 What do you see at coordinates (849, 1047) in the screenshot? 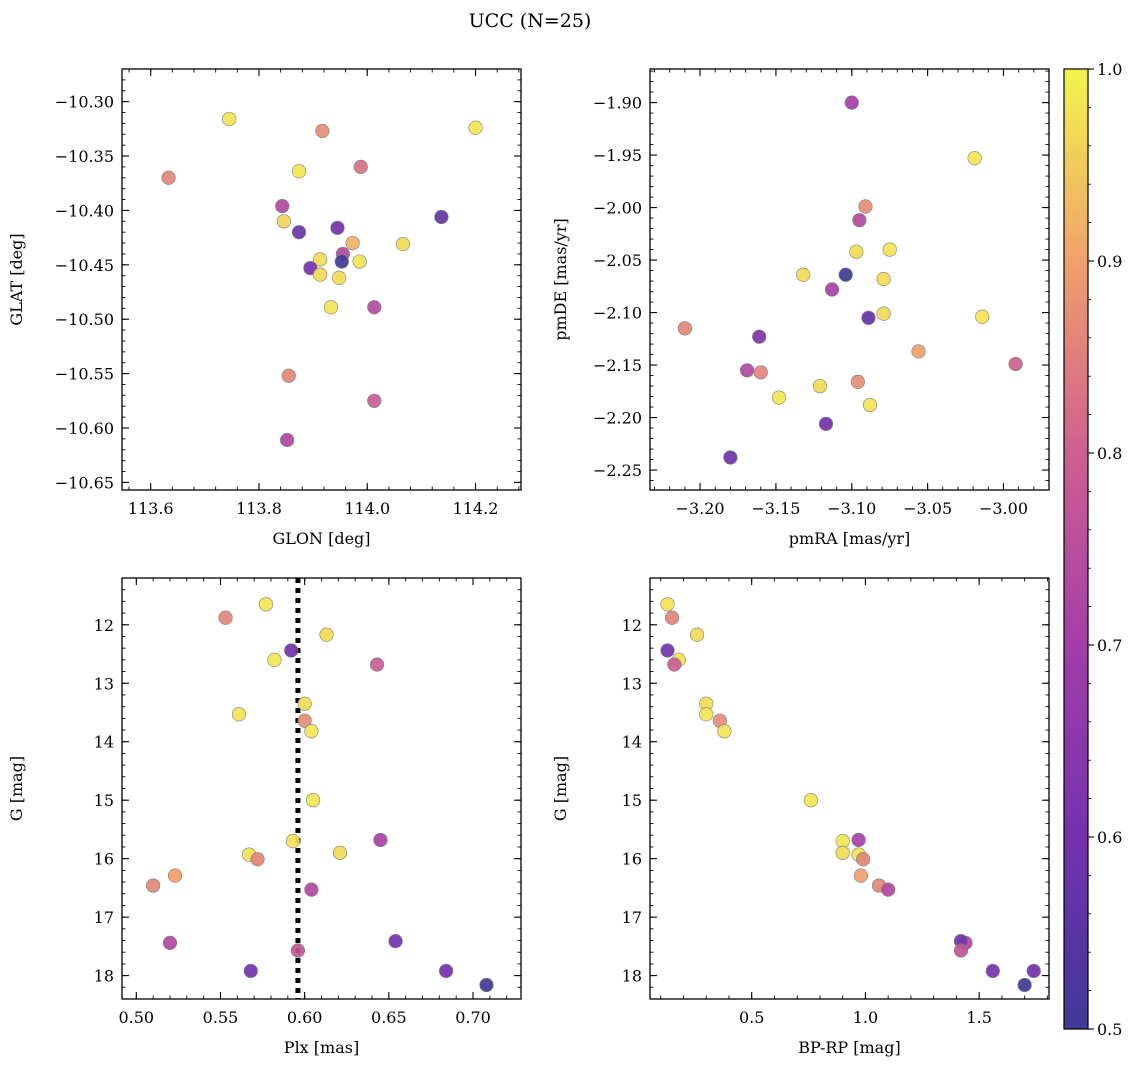
I see `x-axis-label: BP-RP [mag]` at bounding box center [849, 1047].